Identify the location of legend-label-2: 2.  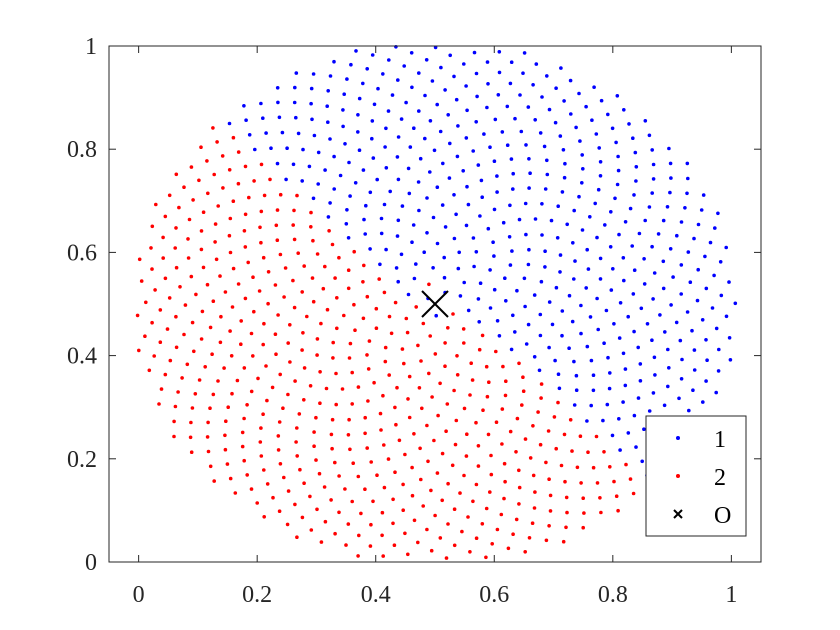
(720, 478).